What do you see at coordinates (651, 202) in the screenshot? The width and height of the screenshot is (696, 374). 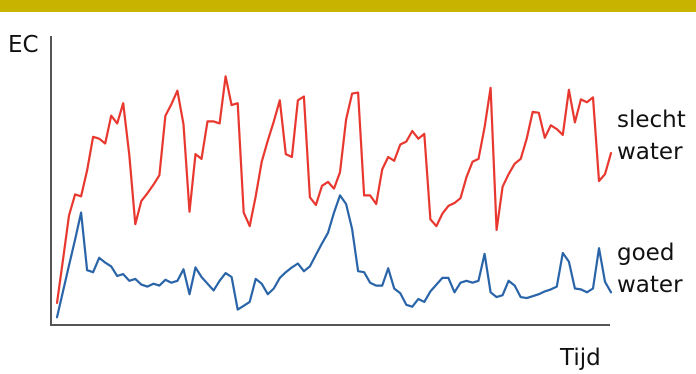 I see `series-label-layer: slecht water goed water` at bounding box center [651, 202].